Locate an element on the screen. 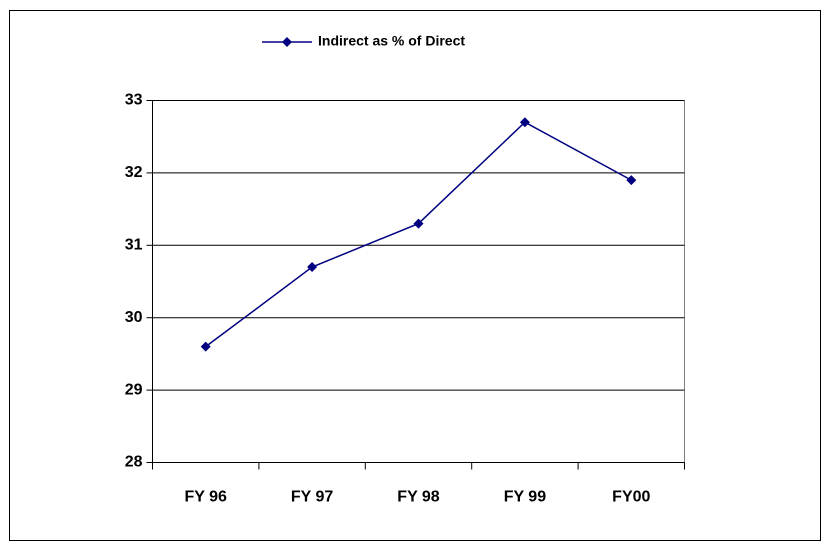  y-tick-label: 28 is located at coordinates (134, 462).